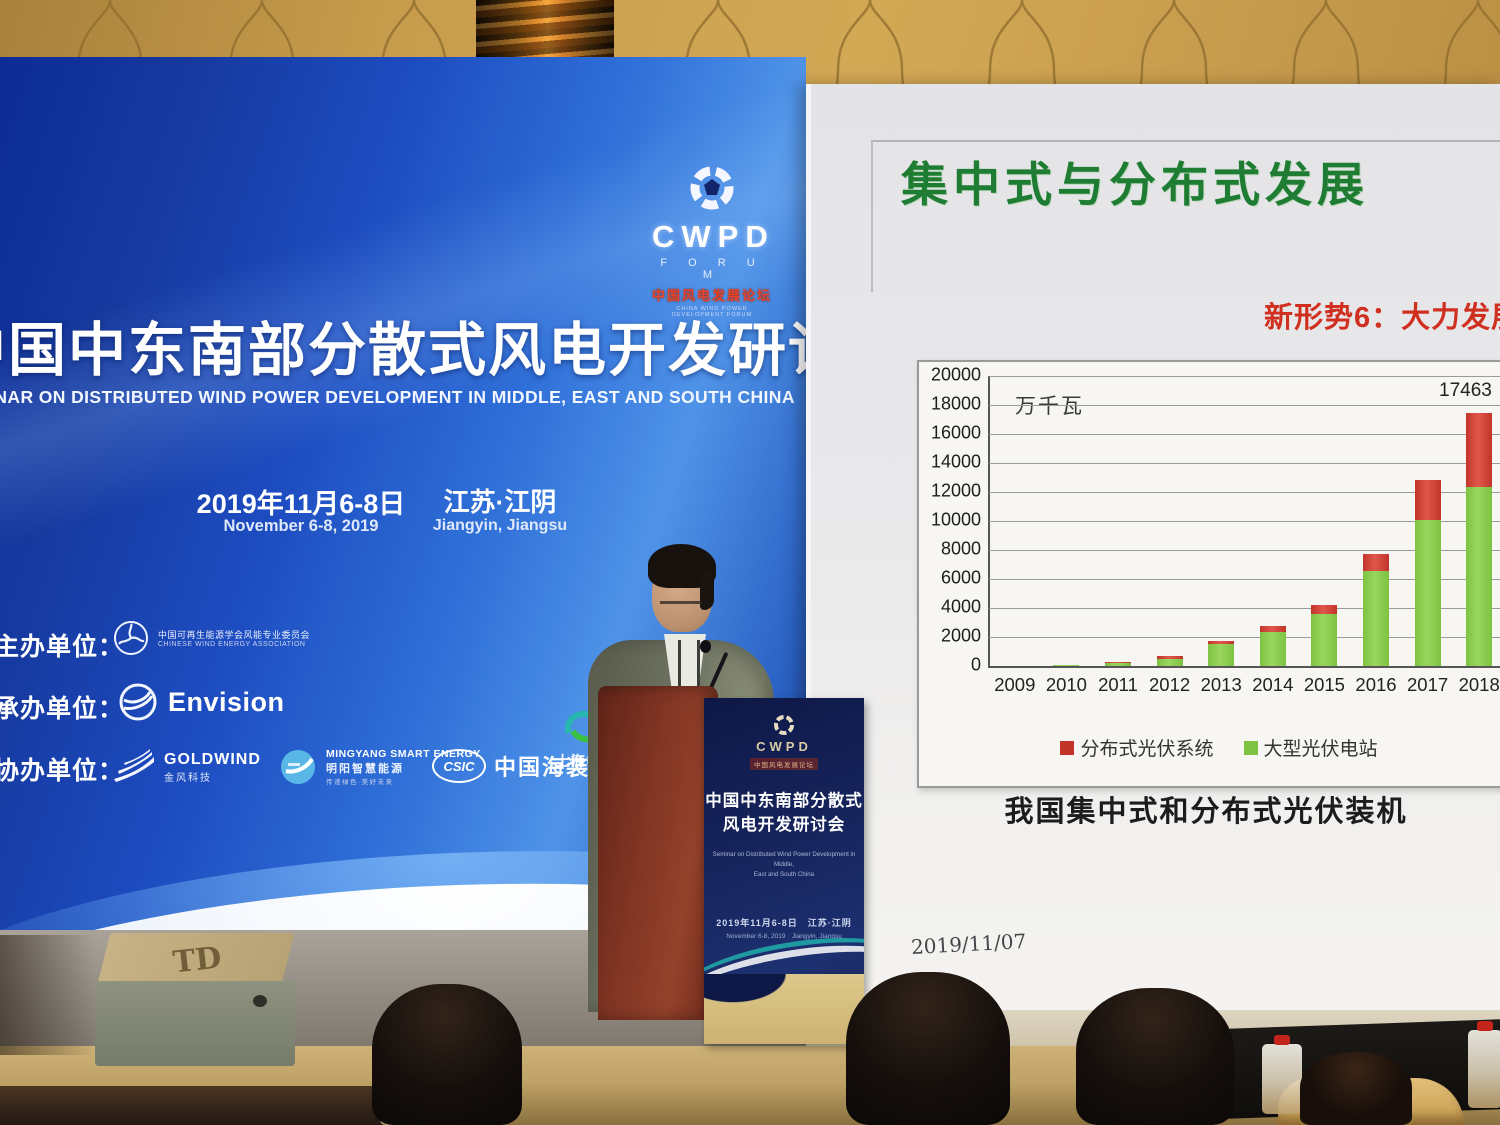 This screenshot has width=1500, height=1125. What do you see at coordinates (784, 874) in the screenshot?
I see `podium-en-line2: East and South China` at bounding box center [784, 874].